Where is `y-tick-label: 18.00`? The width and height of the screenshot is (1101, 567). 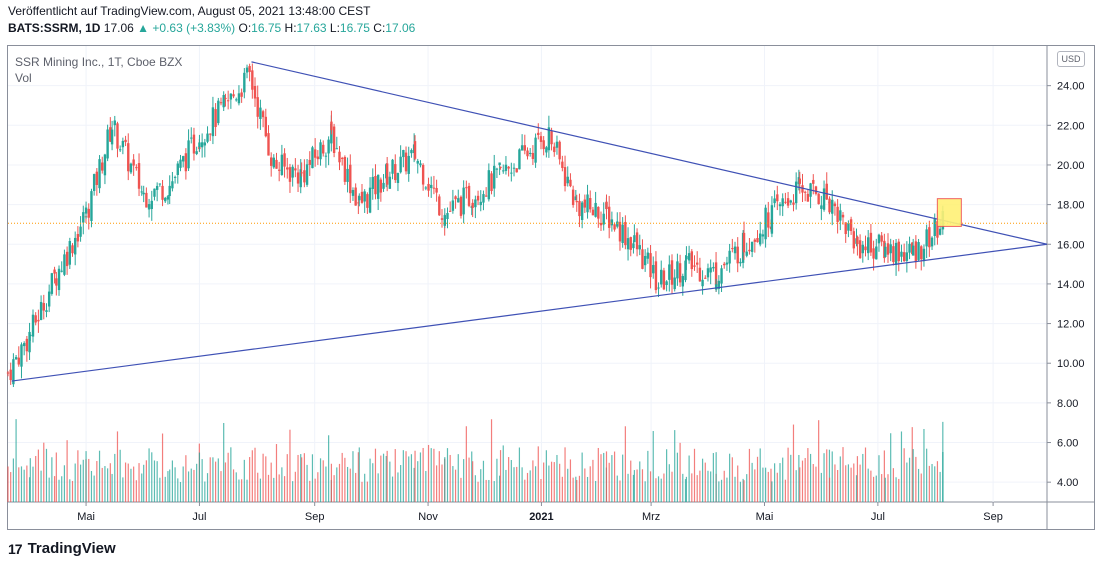
y-tick-label: 18.00 is located at coordinates (1071, 206).